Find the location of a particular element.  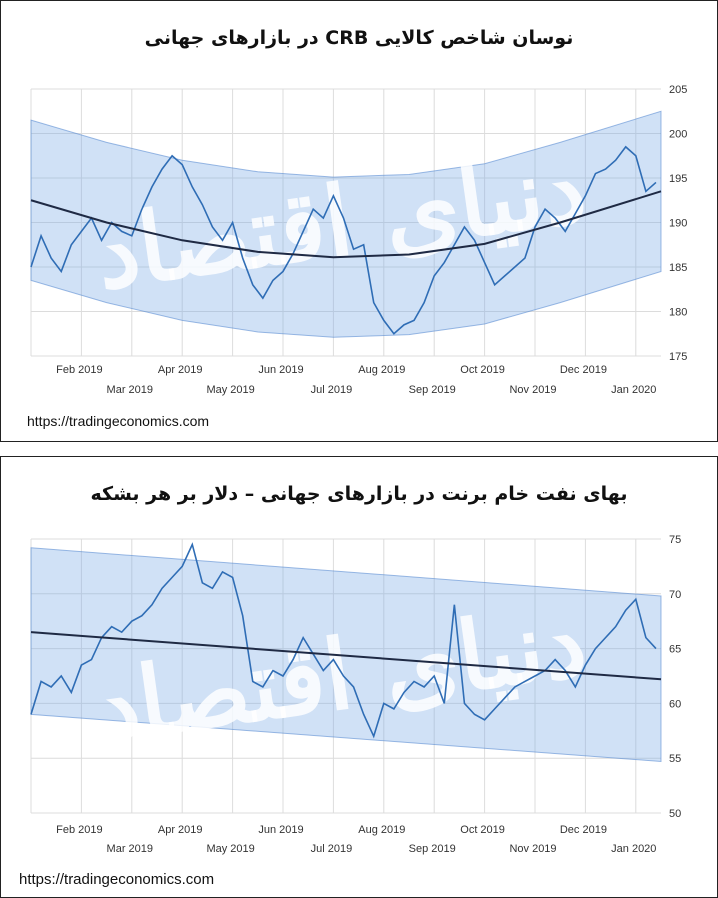

y-tick-label: 55 is located at coordinates (675, 759).